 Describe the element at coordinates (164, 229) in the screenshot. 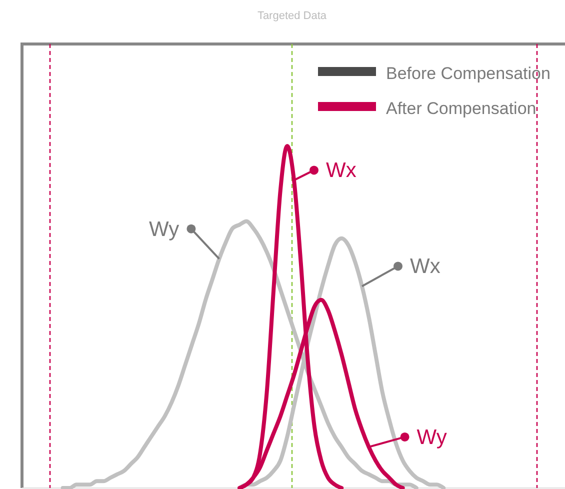

I see `text: Wy` at that location.